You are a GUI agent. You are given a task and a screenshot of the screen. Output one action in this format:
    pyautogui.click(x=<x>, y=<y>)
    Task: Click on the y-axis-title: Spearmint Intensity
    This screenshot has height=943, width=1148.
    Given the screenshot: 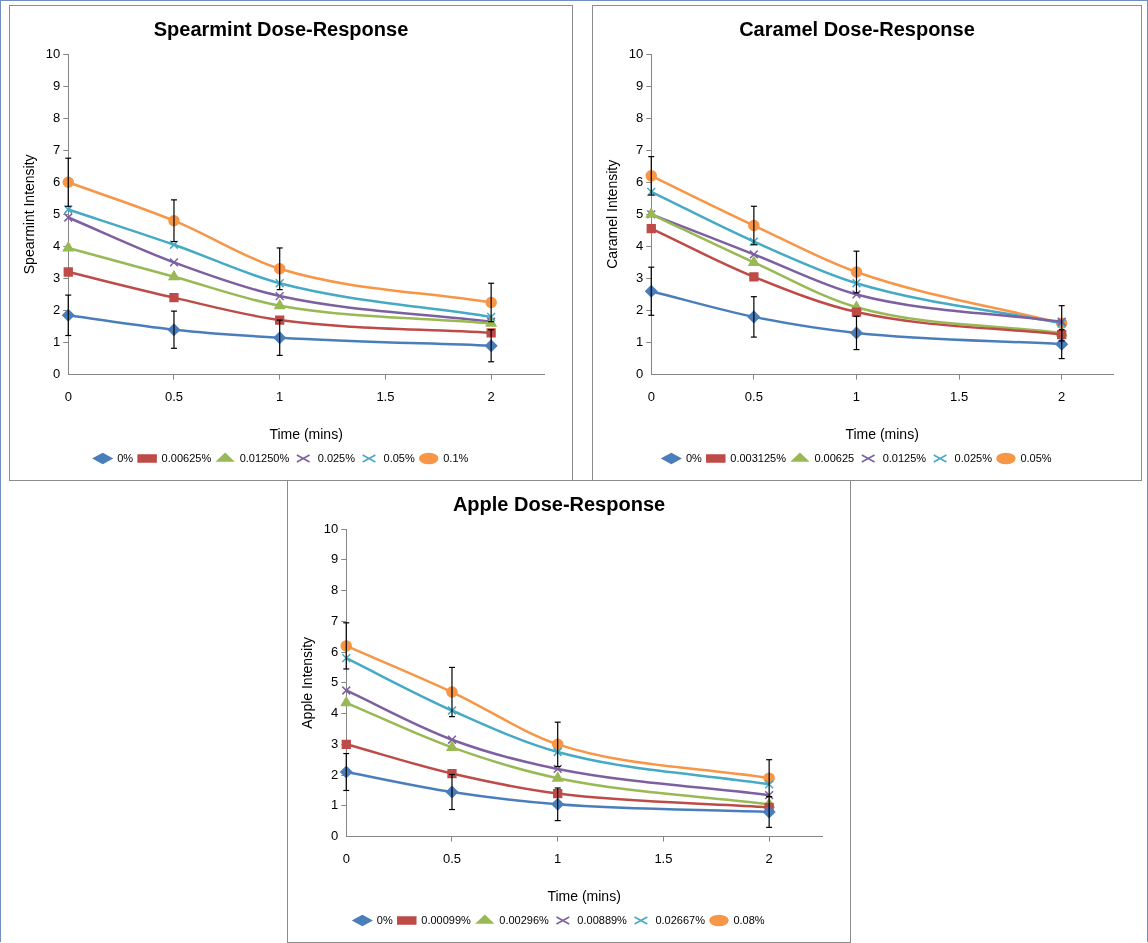 What is the action you would take?
    pyautogui.click(x=29, y=214)
    